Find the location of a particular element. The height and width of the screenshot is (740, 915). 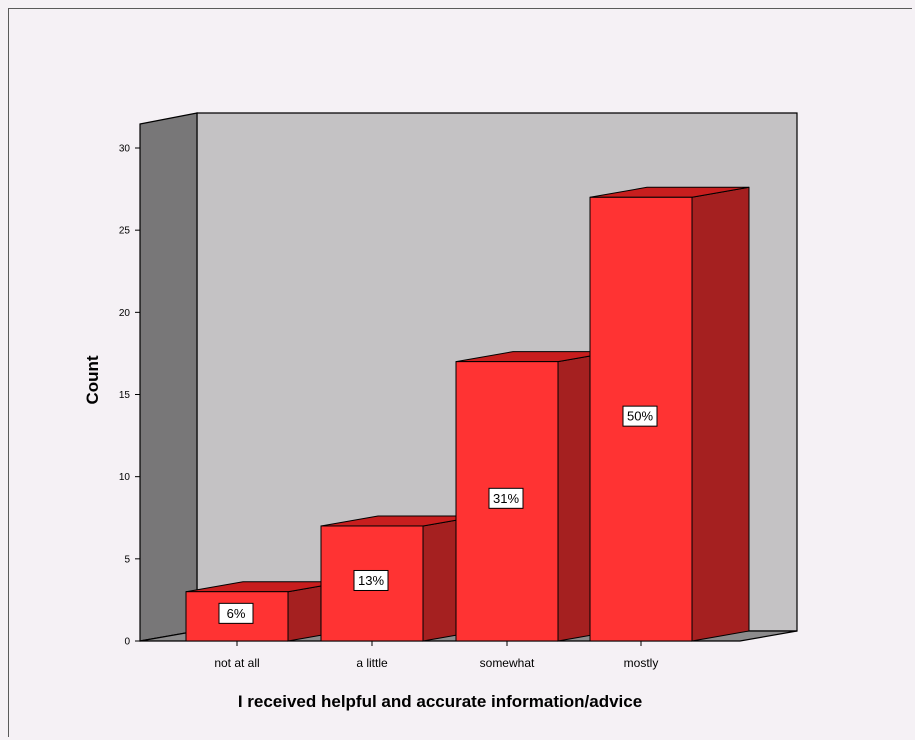

y-tick-label: 15 is located at coordinates (125, 395).